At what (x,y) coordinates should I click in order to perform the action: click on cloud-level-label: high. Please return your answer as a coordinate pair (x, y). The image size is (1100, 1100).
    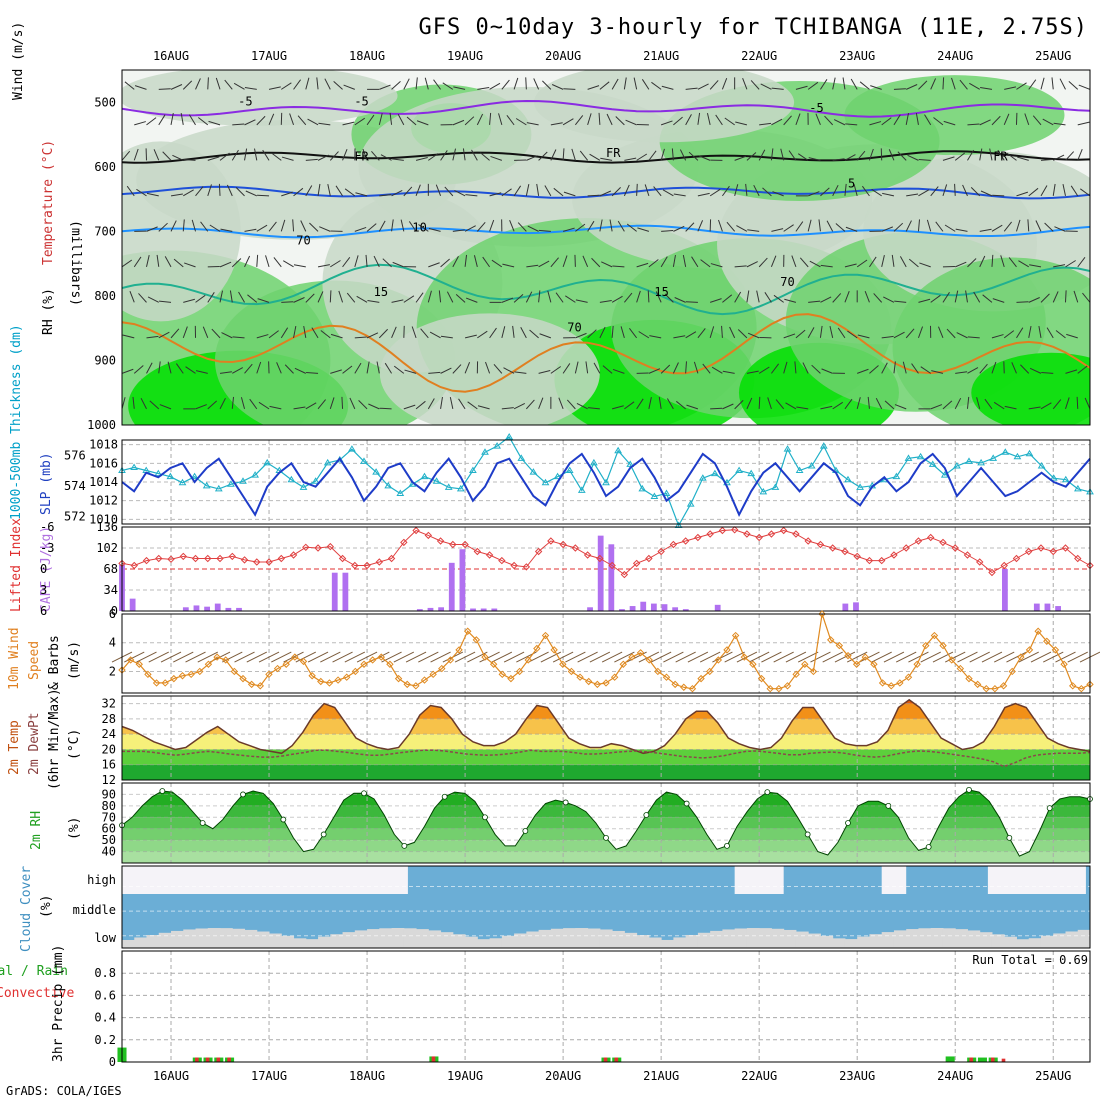
    Looking at the image, I should click on (101, 880).